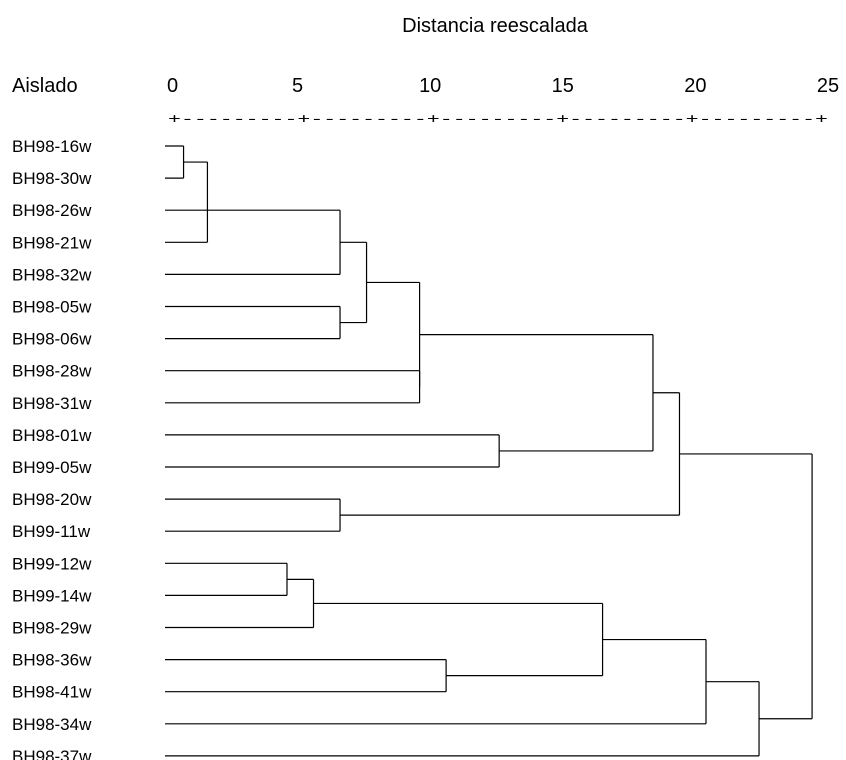 This screenshot has width=846, height=760. Describe the element at coordinates (45, 86) in the screenshot. I see `leaf-header: Aislado` at that location.